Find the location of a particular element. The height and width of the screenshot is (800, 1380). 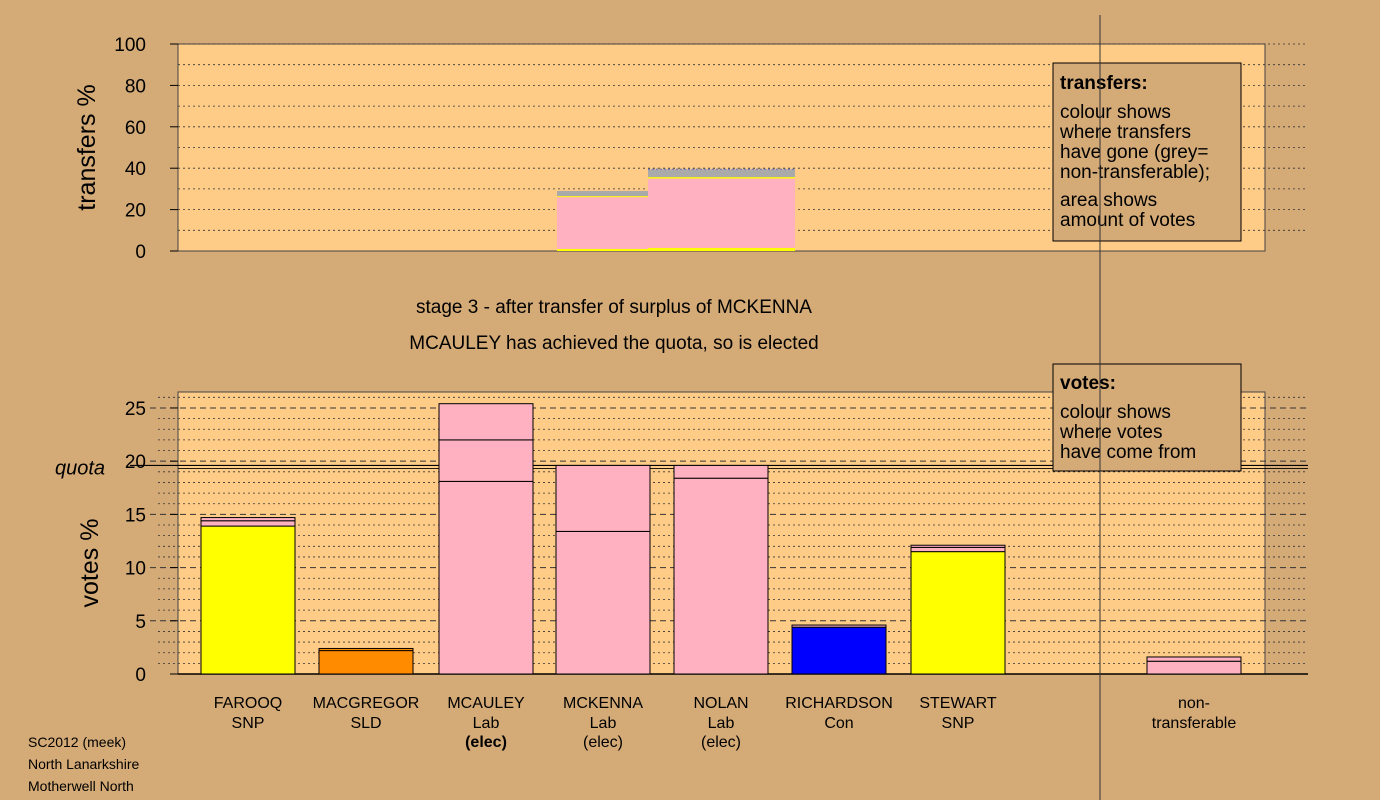

transfers-legend-box is located at coordinates (1147, 152).